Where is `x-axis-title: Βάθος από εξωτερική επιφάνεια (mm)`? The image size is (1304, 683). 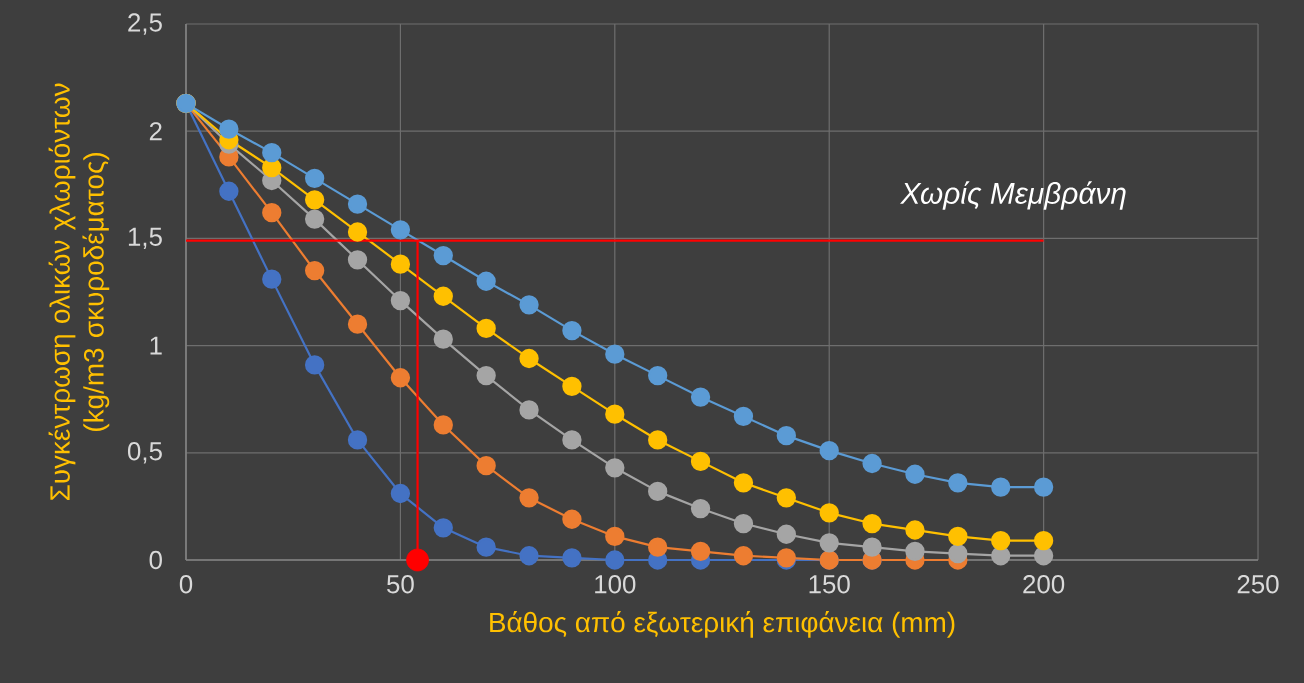
x-axis-title: Βάθος από εξωτερική επιφάνεια (mm) is located at coordinates (722, 624).